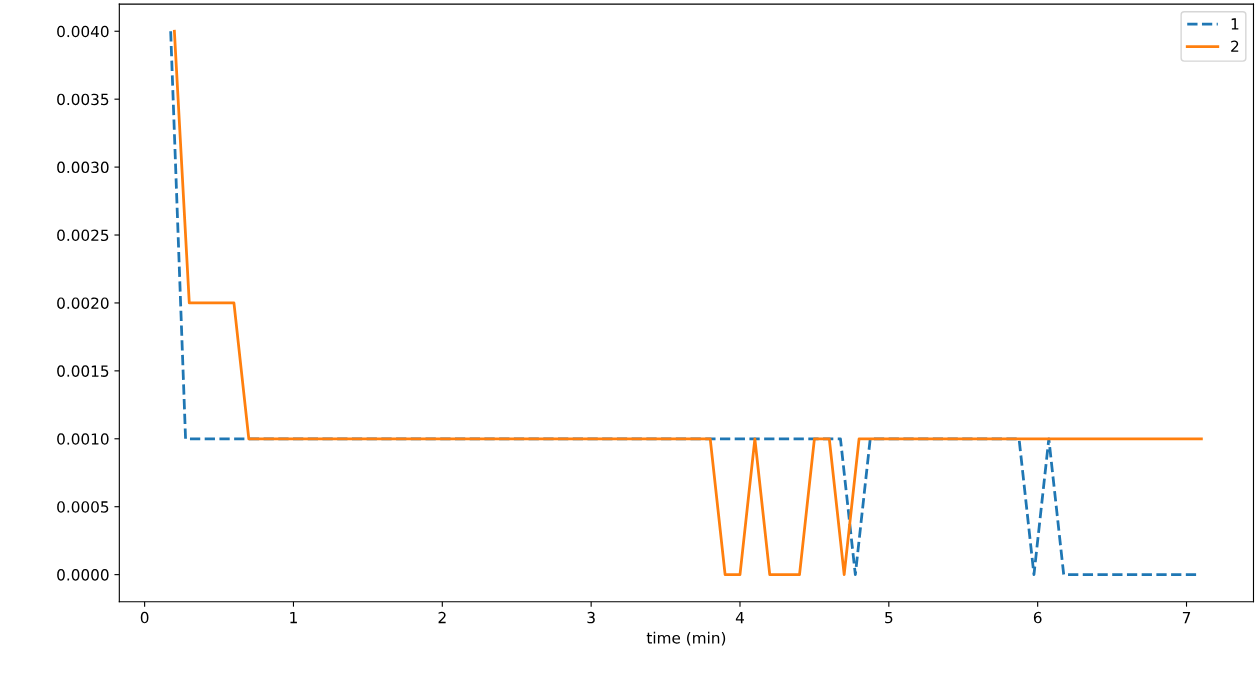  What do you see at coordinates (83, 439) in the screenshot?
I see `y-tick-label: 0.0010` at bounding box center [83, 439].